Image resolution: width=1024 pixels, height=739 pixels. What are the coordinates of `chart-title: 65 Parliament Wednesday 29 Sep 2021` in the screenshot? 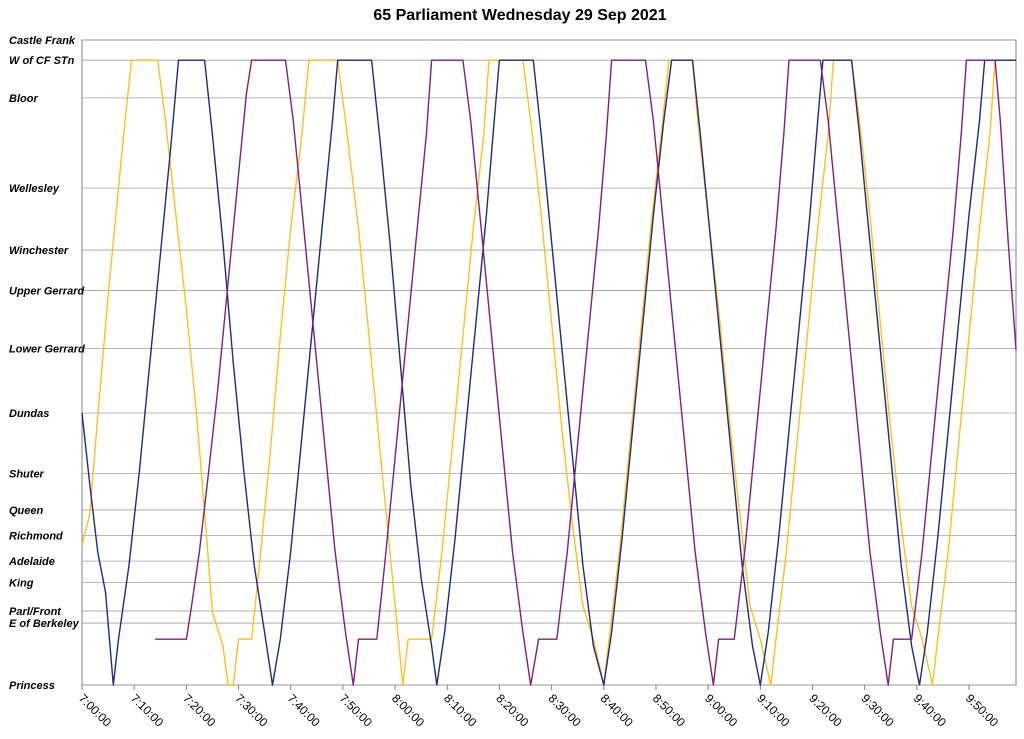 It's located at (520, 15).